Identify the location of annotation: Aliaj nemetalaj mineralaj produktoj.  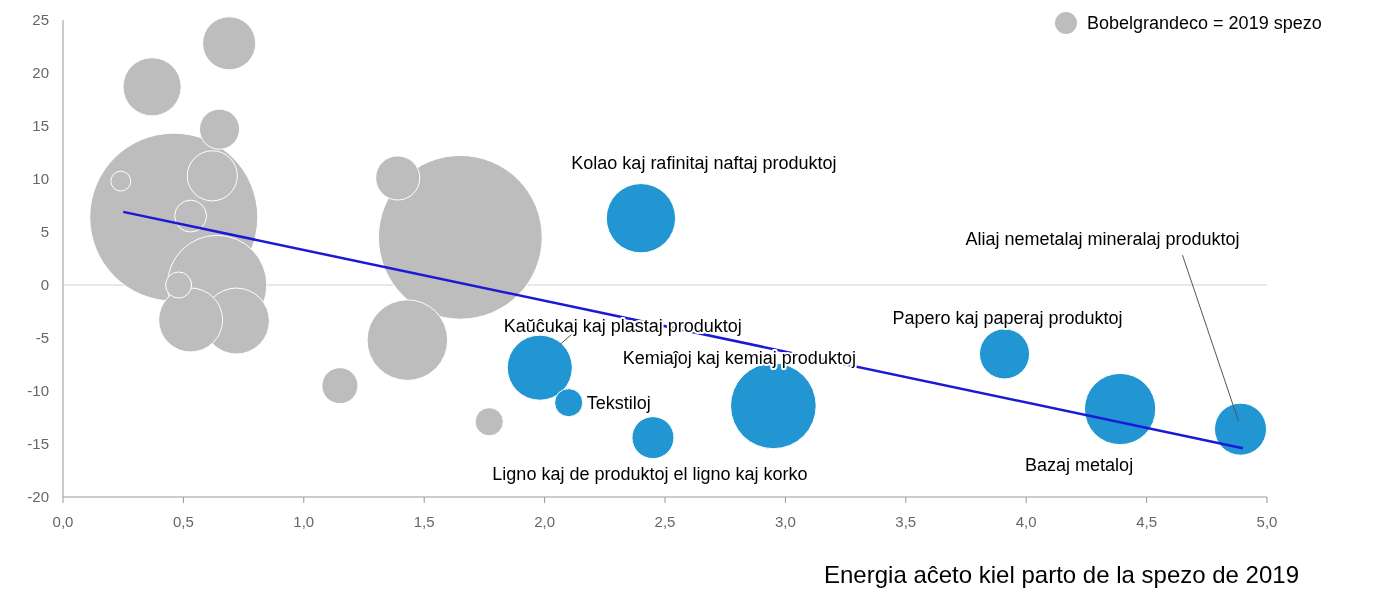
(1102, 239).